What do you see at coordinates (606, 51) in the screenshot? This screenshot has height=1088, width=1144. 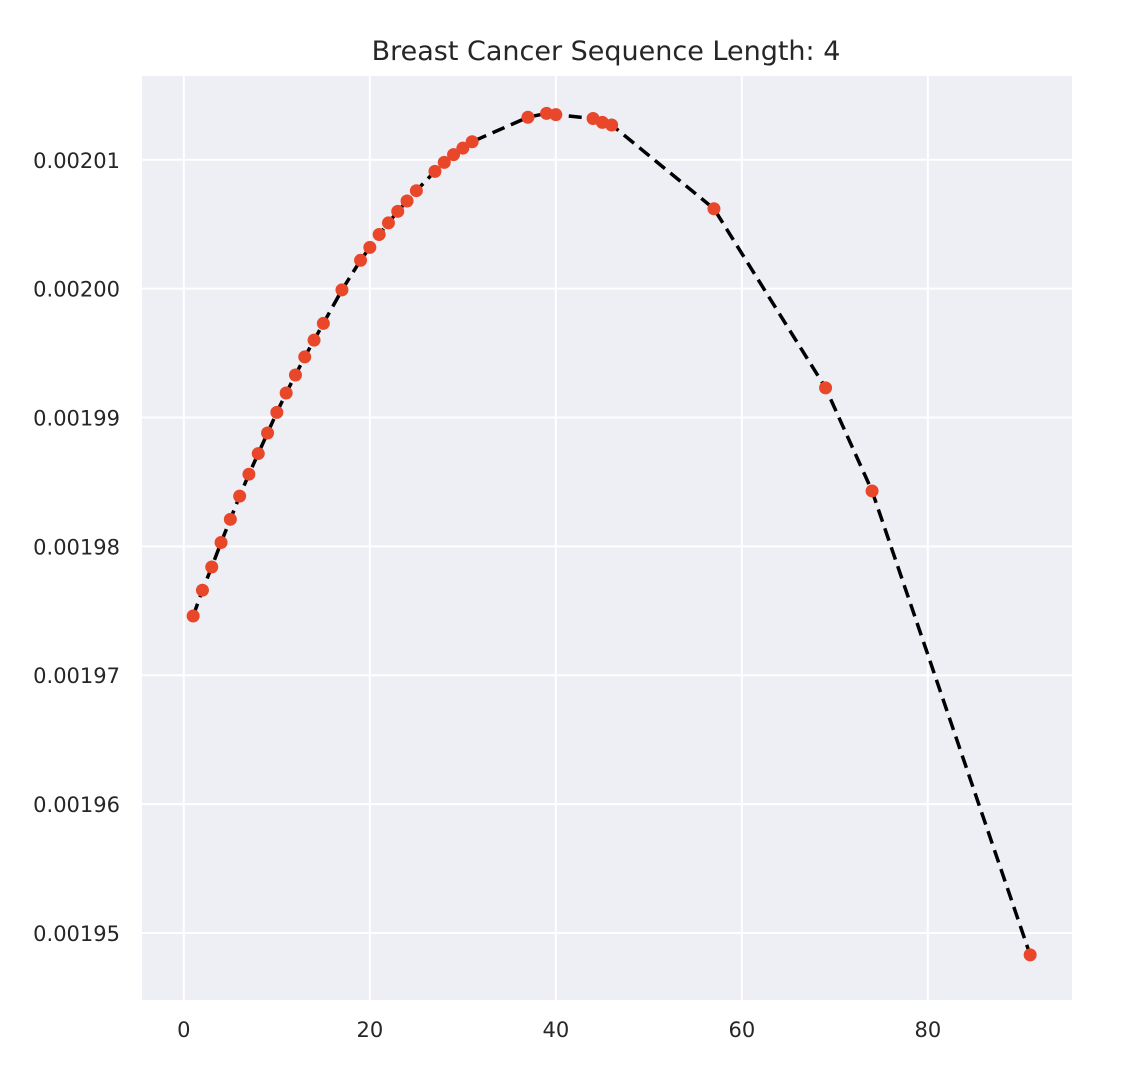 I see `chart-title: Breast Cancer Sequence Length: 4` at bounding box center [606, 51].